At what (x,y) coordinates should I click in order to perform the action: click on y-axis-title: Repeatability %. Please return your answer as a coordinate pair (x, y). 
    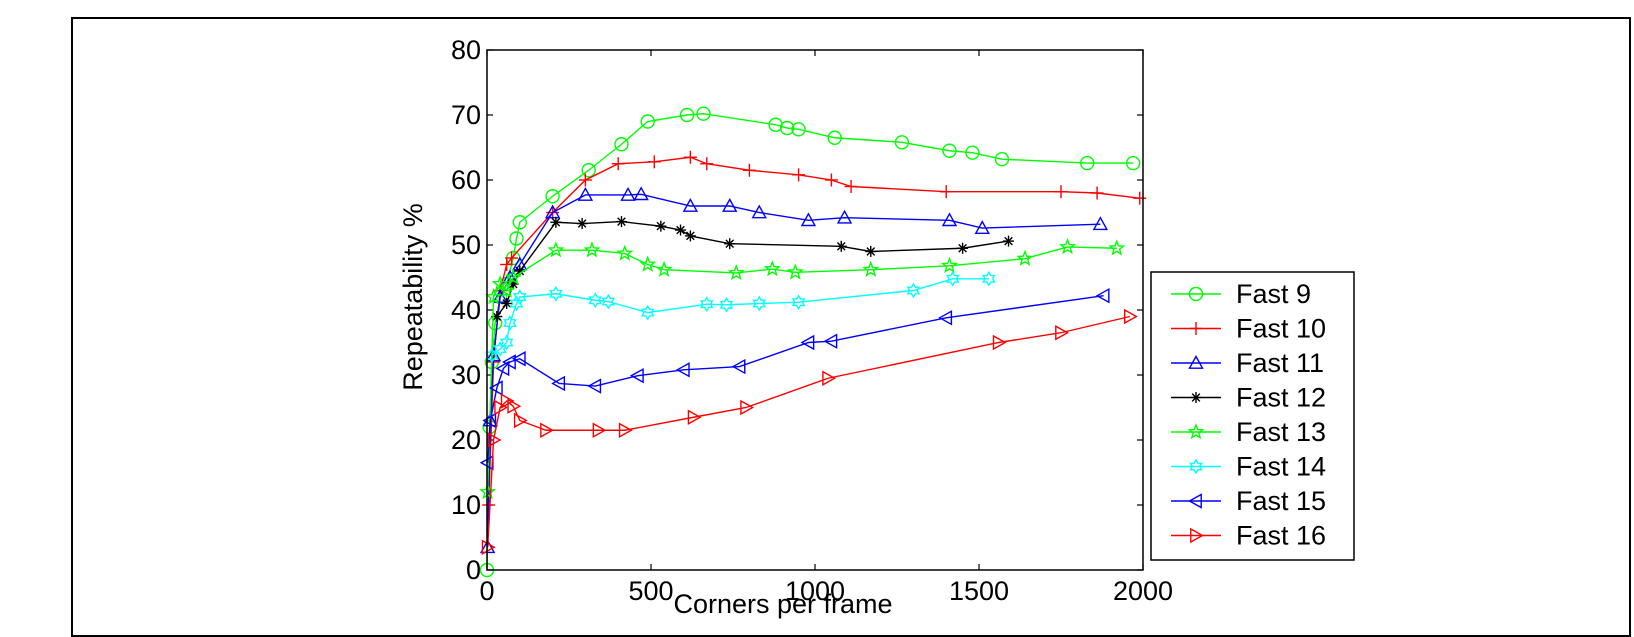
    Looking at the image, I should click on (413, 297).